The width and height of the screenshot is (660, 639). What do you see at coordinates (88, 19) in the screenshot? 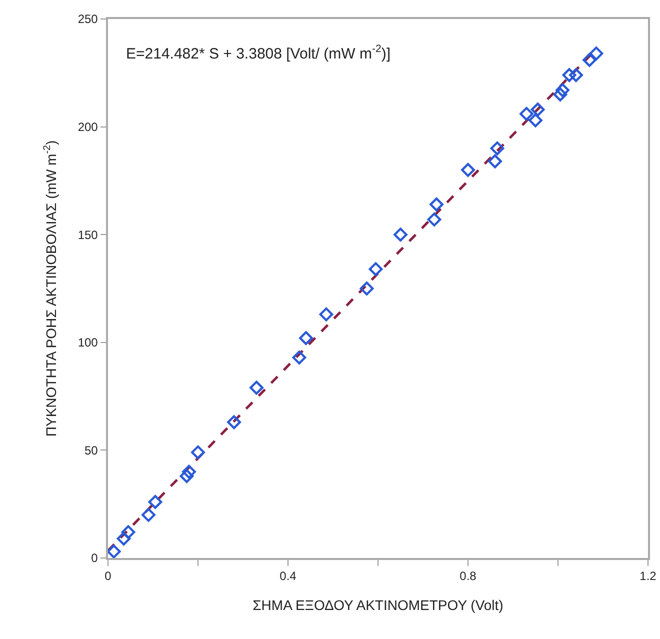
I see `y-tick-label: 250` at bounding box center [88, 19].